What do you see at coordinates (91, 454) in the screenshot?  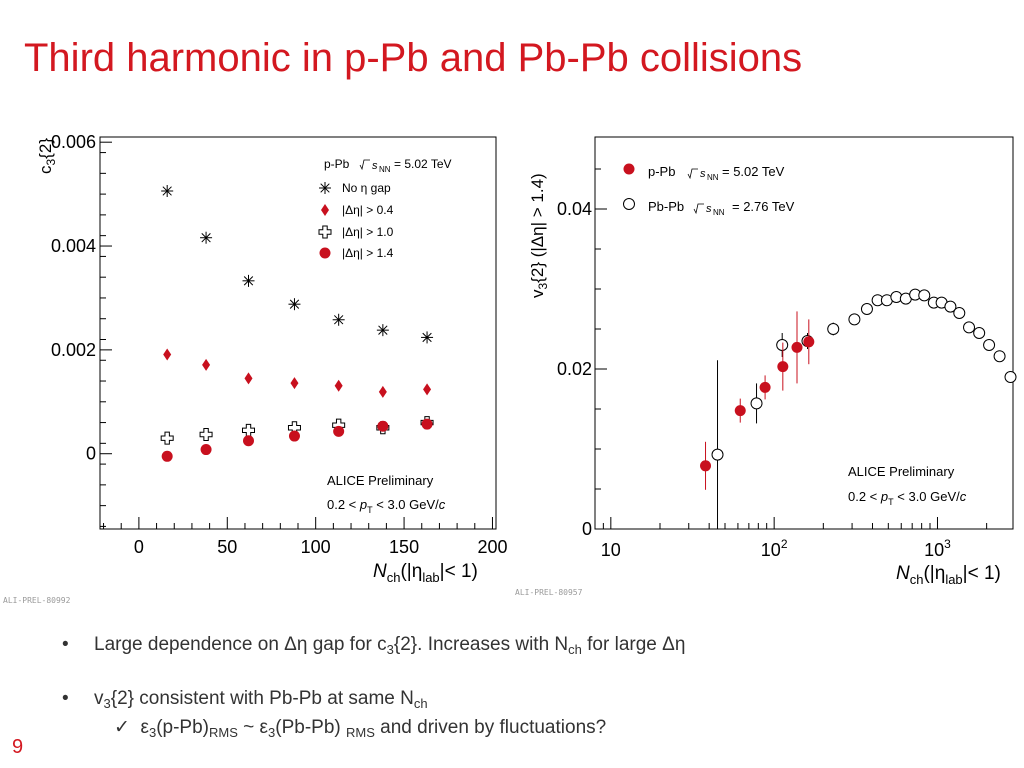 I see `left-y-tick-label: 0` at bounding box center [91, 454].